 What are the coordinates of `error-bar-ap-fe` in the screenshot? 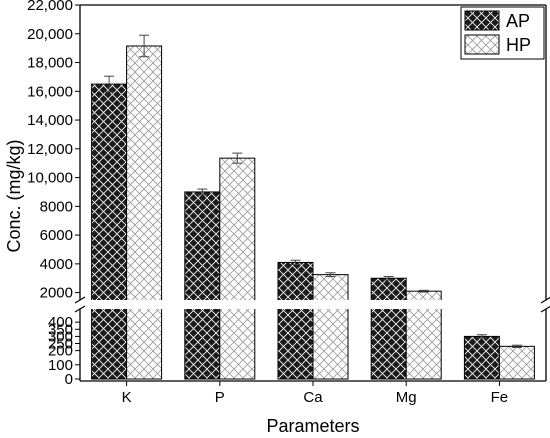 It's located at (481, 336).